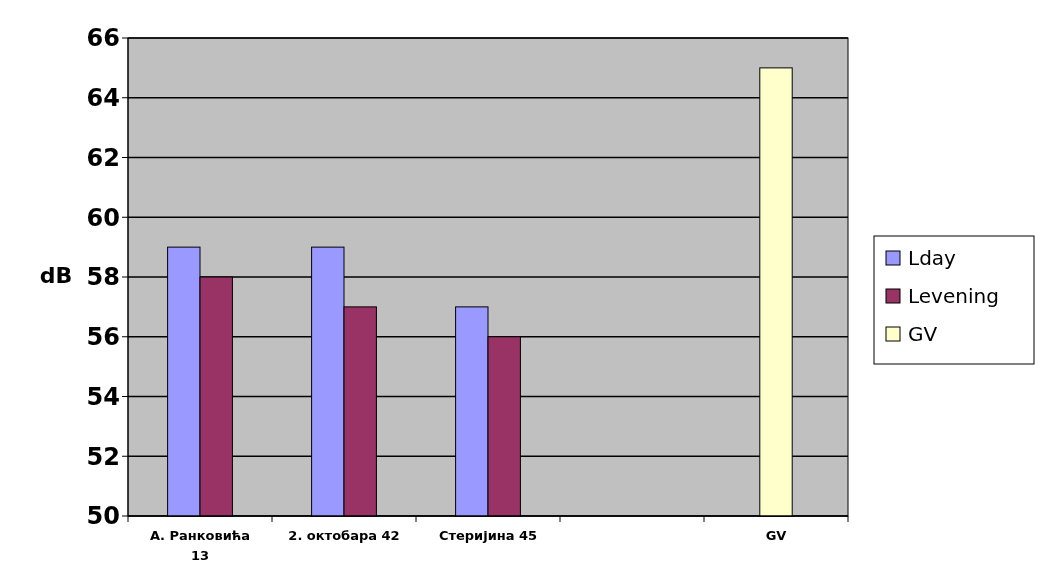  What do you see at coordinates (103, 98) in the screenshot?
I see `y-tick-label: 64` at bounding box center [103, 98].